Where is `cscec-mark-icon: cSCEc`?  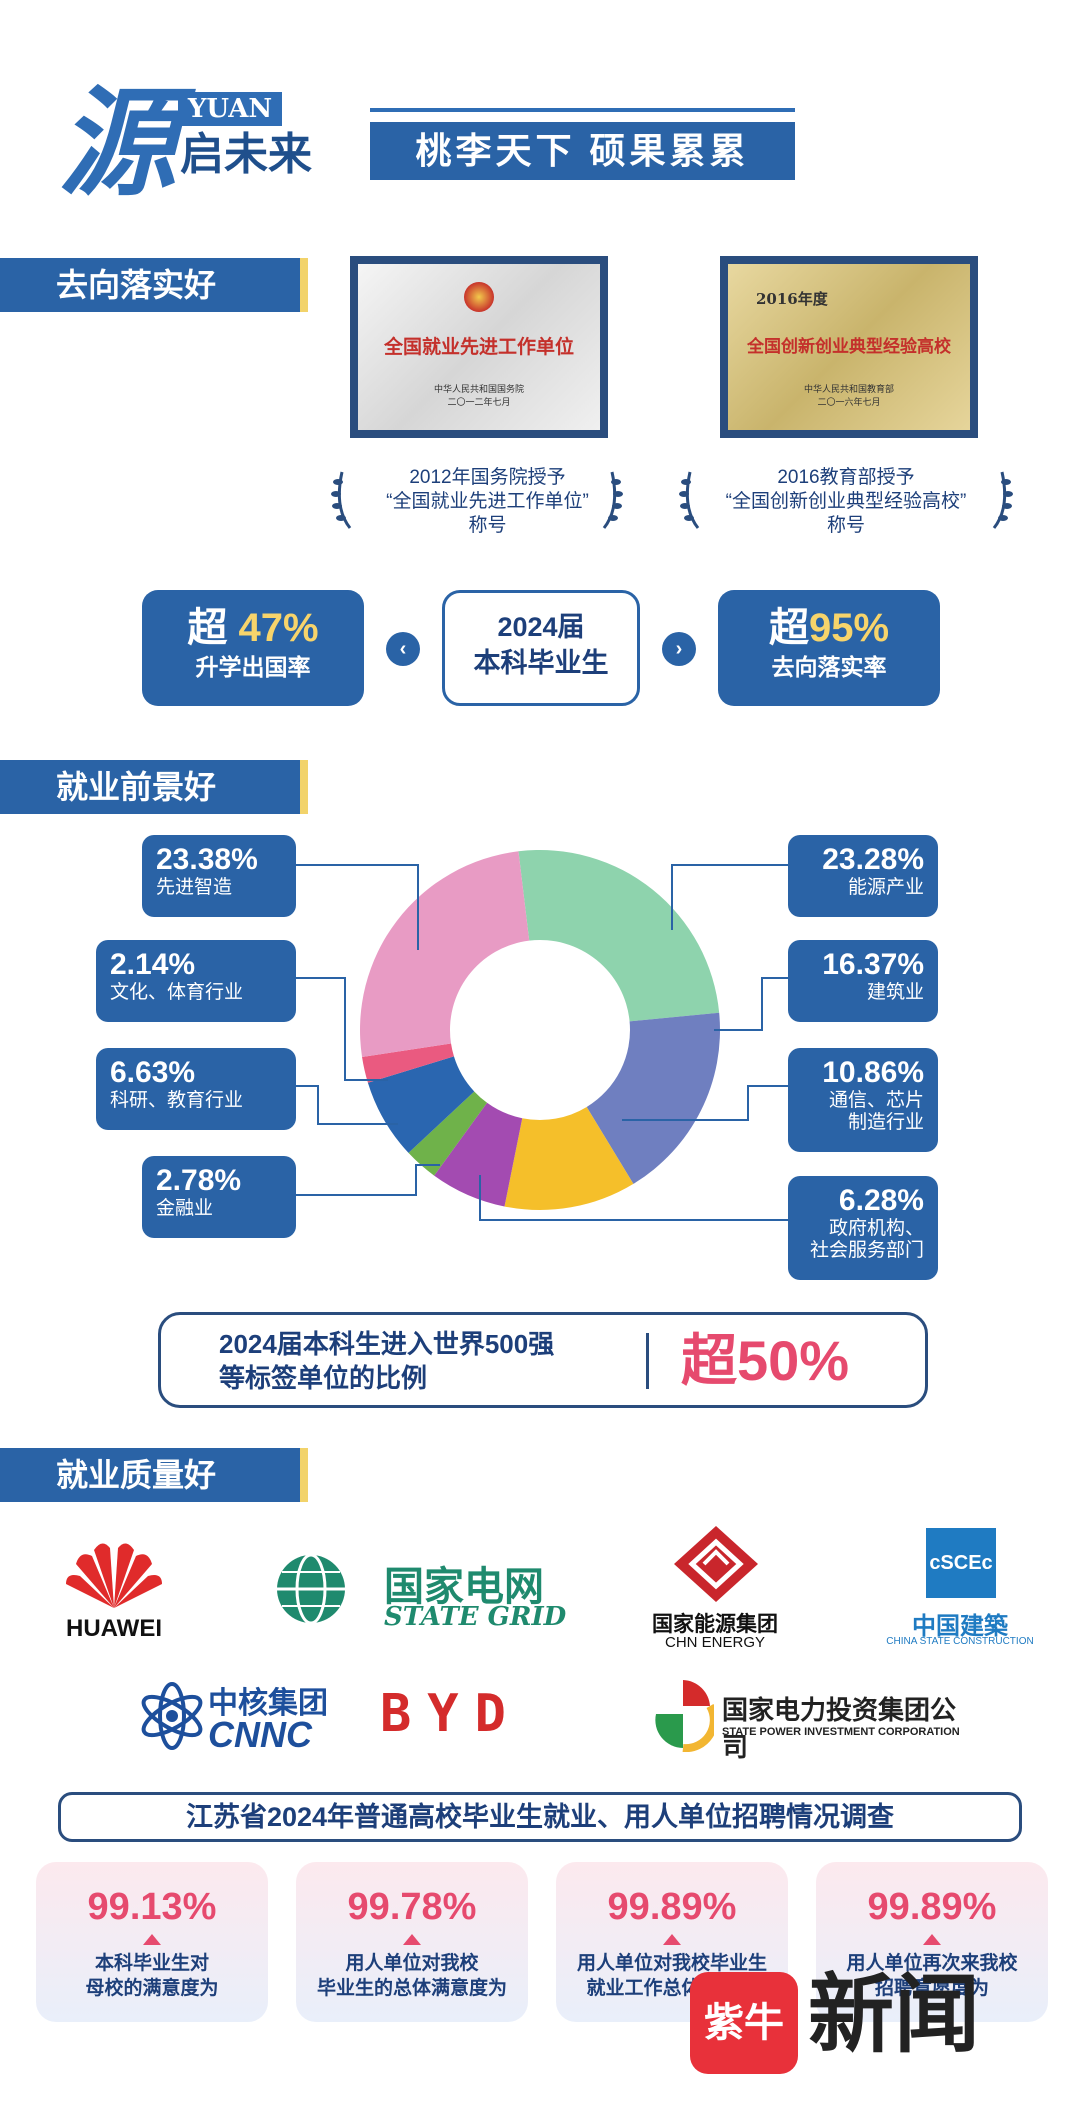
cscec-mark-icon: cSCEc is located at coordinates (961, 1563).